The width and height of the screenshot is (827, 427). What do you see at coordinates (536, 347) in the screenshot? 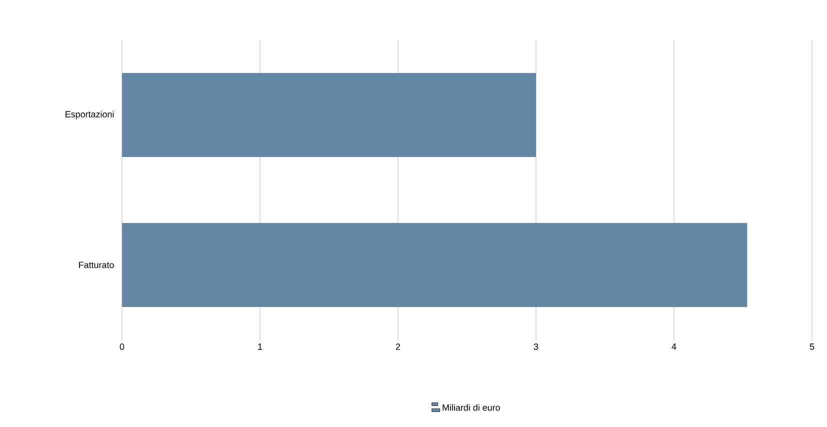
I see `x-tick-label: 3` at bounding box center [536, 347].